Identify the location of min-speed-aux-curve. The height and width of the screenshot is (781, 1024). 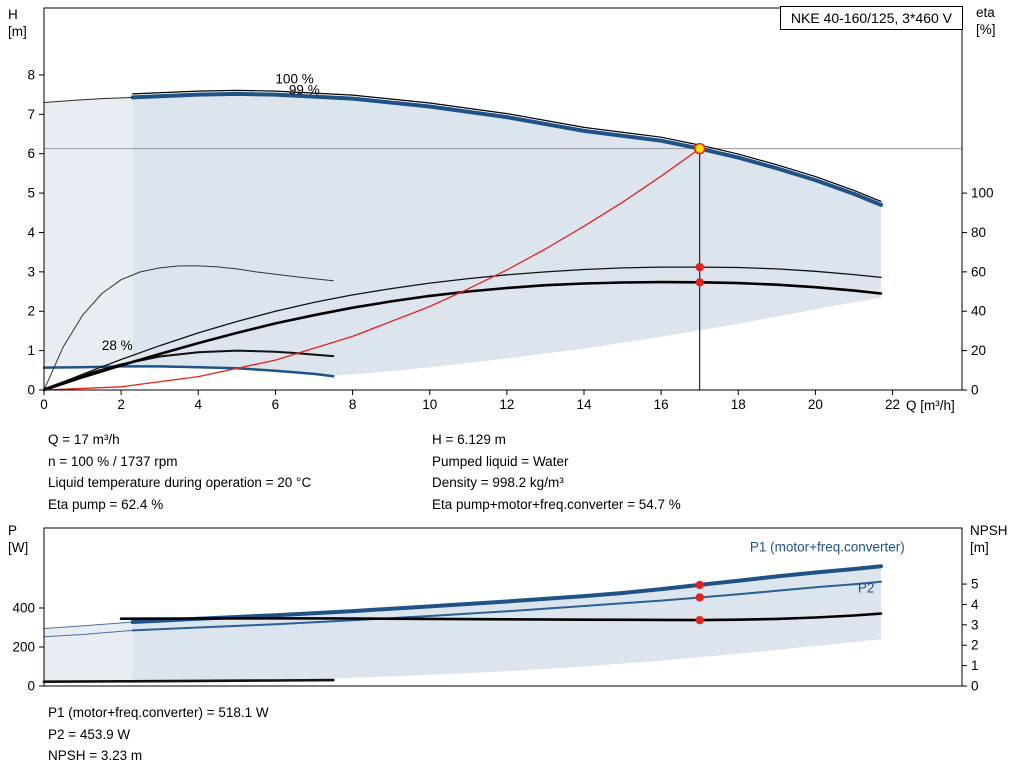
(189, 370).